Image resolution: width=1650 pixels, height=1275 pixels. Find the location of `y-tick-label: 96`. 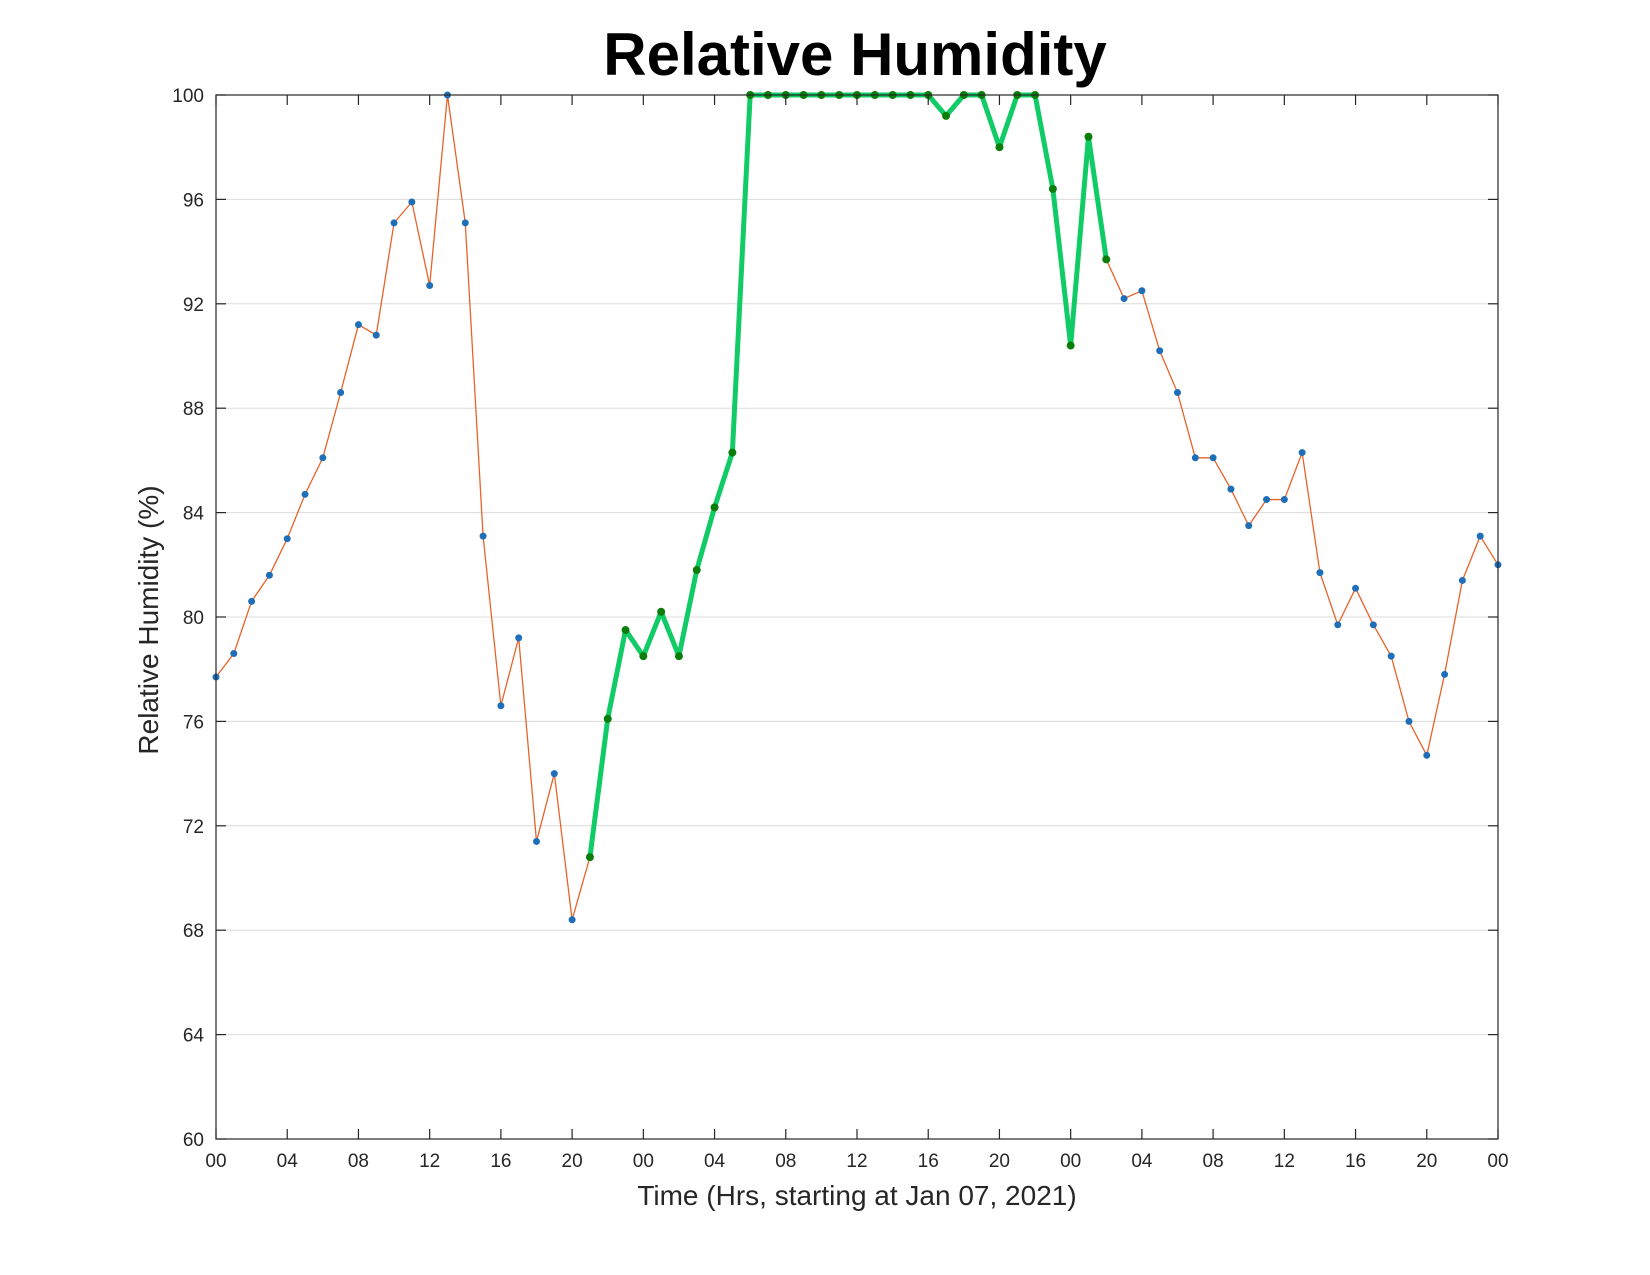

y-tick-label: 96 is located at coordinates (193, 200).